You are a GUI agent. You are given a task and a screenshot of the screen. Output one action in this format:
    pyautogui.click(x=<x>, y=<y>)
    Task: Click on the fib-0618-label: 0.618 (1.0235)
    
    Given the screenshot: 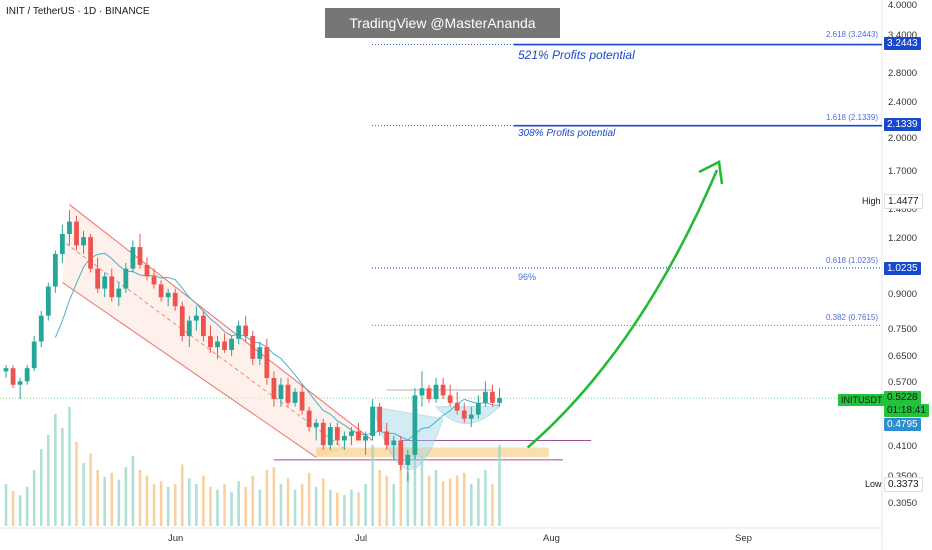 What is the action you would take?
    pyautogui.click(x=851, y=260)
    